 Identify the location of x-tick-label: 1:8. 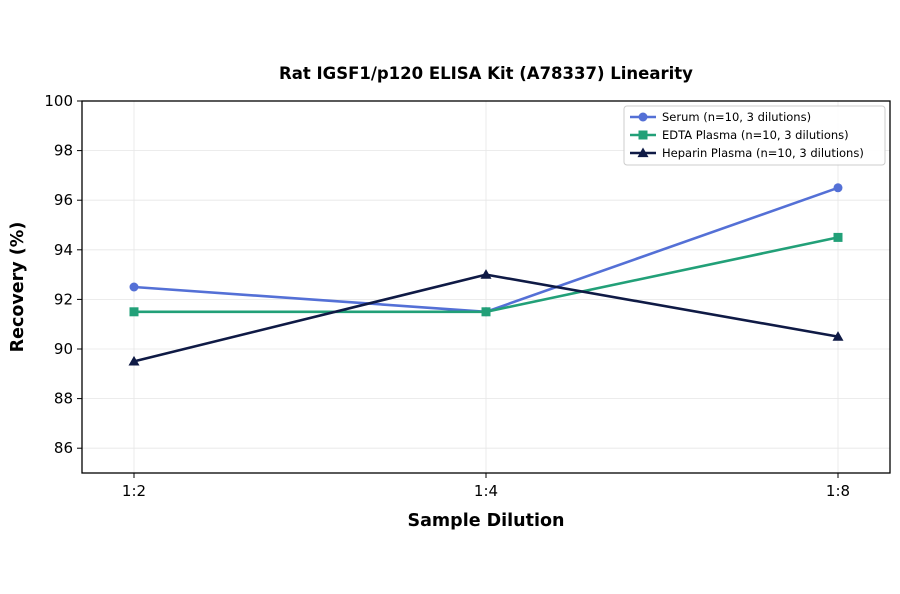
(838, 491).